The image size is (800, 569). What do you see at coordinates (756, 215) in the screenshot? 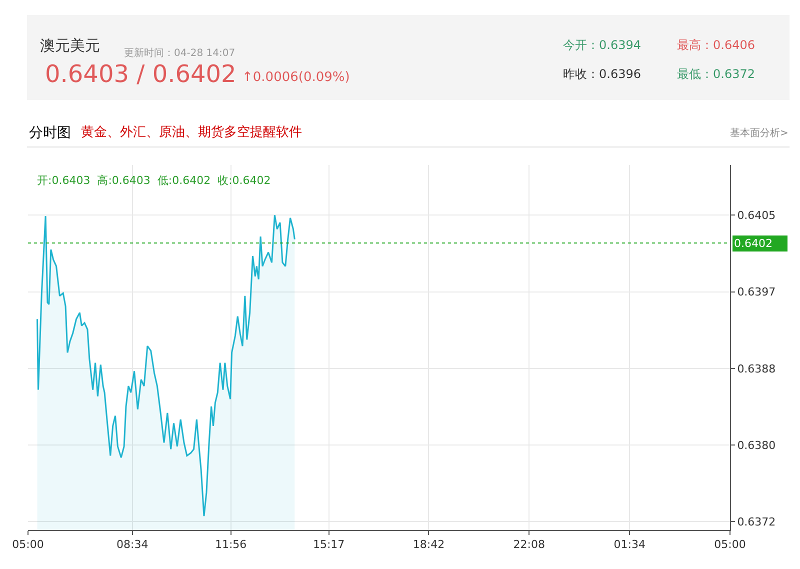
I see `y-tick-label: 0.6405` at bounding box center [756, 215].